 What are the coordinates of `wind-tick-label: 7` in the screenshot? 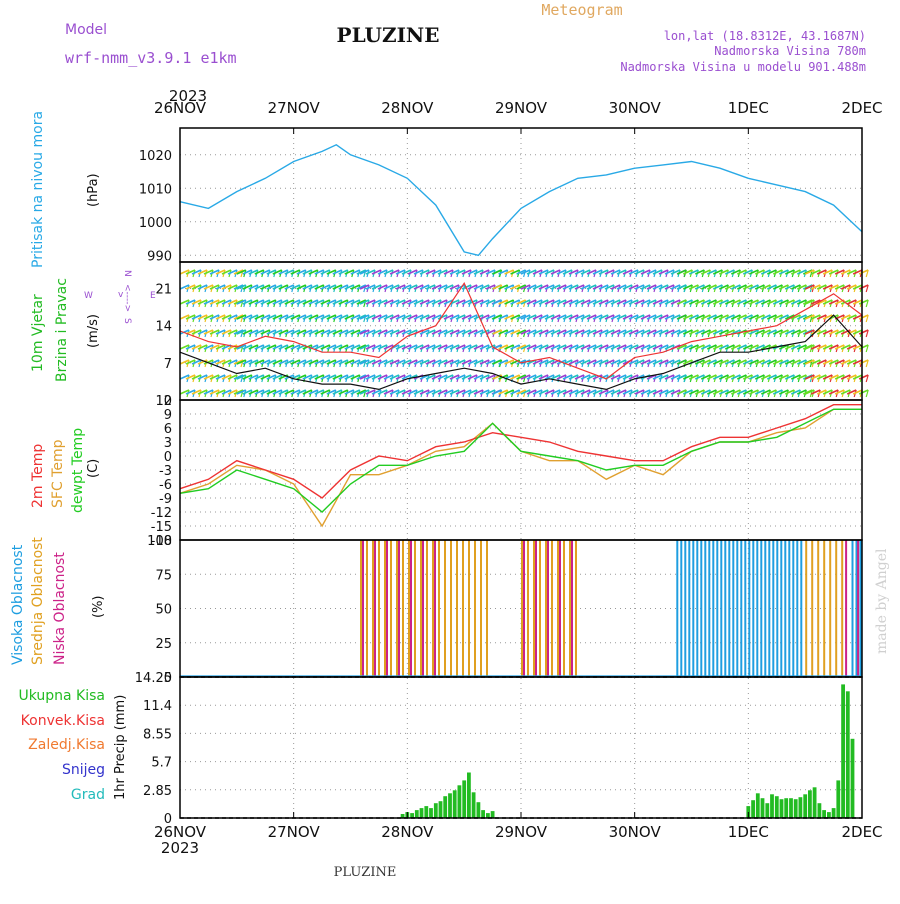 It's located at (168, 364).